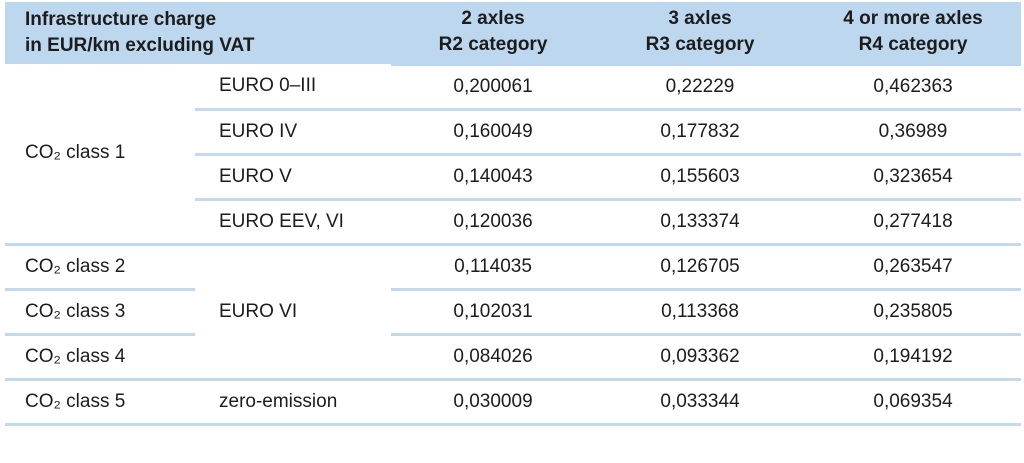 The height and width of the screenshot is (463, 1024). I want to click on value-cell-r4: 0,235805, so click(913, 312).